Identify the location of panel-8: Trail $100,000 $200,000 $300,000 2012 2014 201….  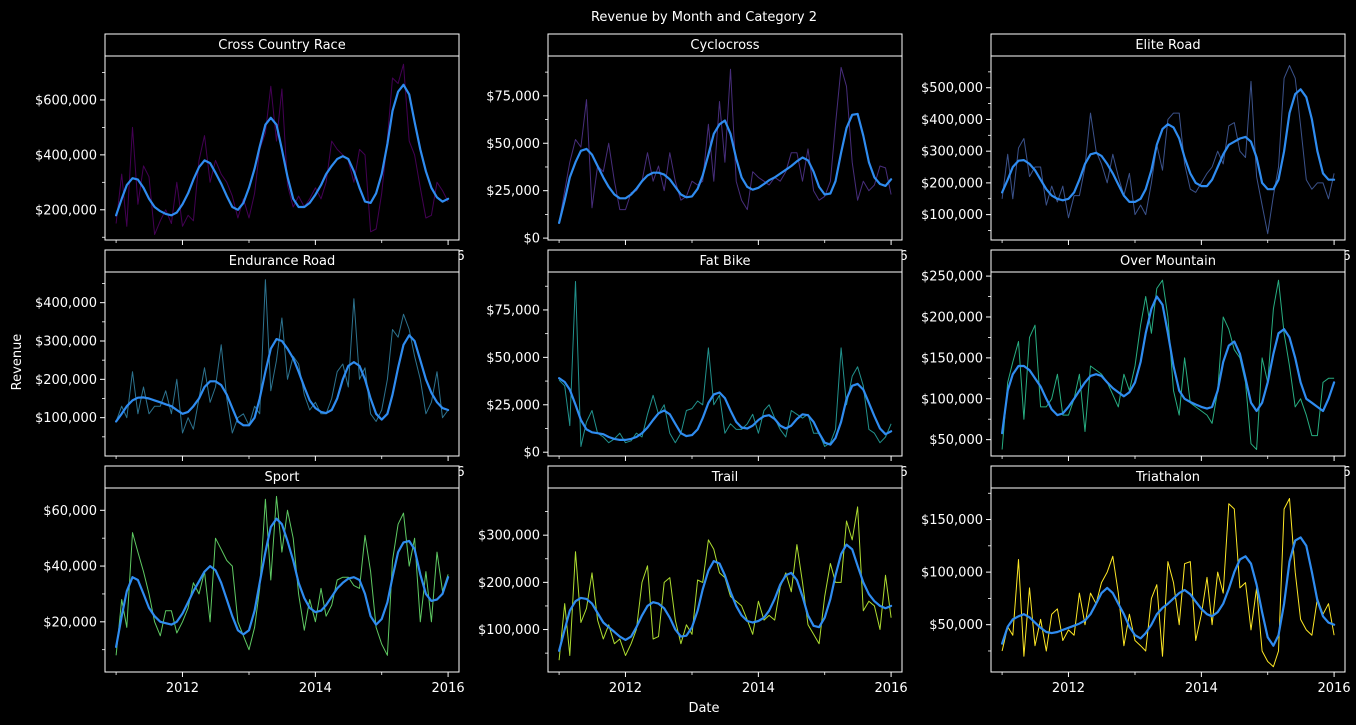
(693, 580).